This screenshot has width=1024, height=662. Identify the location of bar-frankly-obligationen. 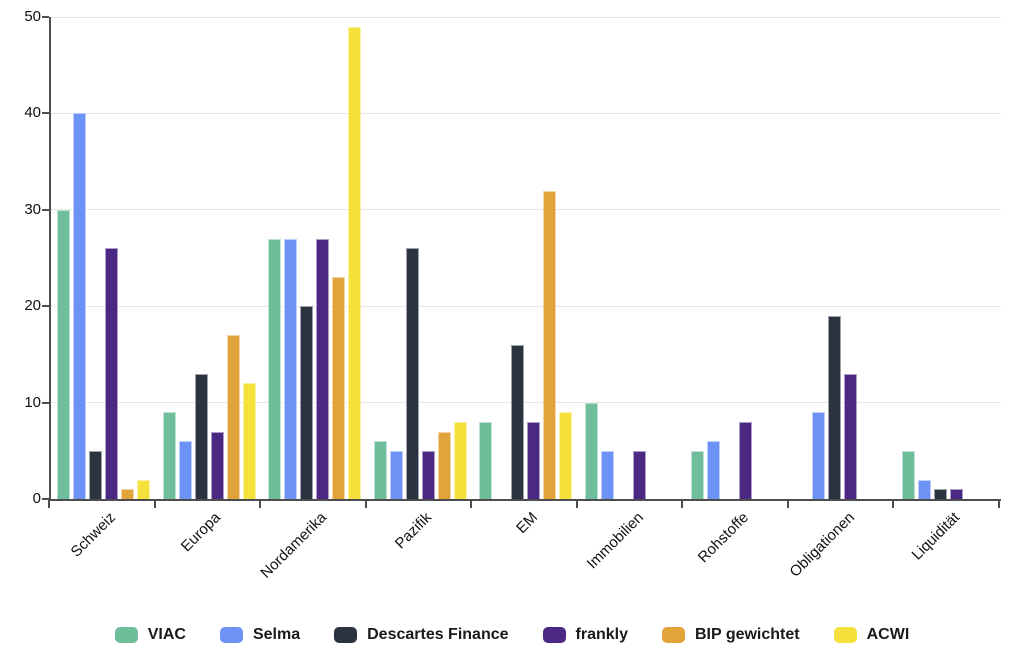
(851, 436).